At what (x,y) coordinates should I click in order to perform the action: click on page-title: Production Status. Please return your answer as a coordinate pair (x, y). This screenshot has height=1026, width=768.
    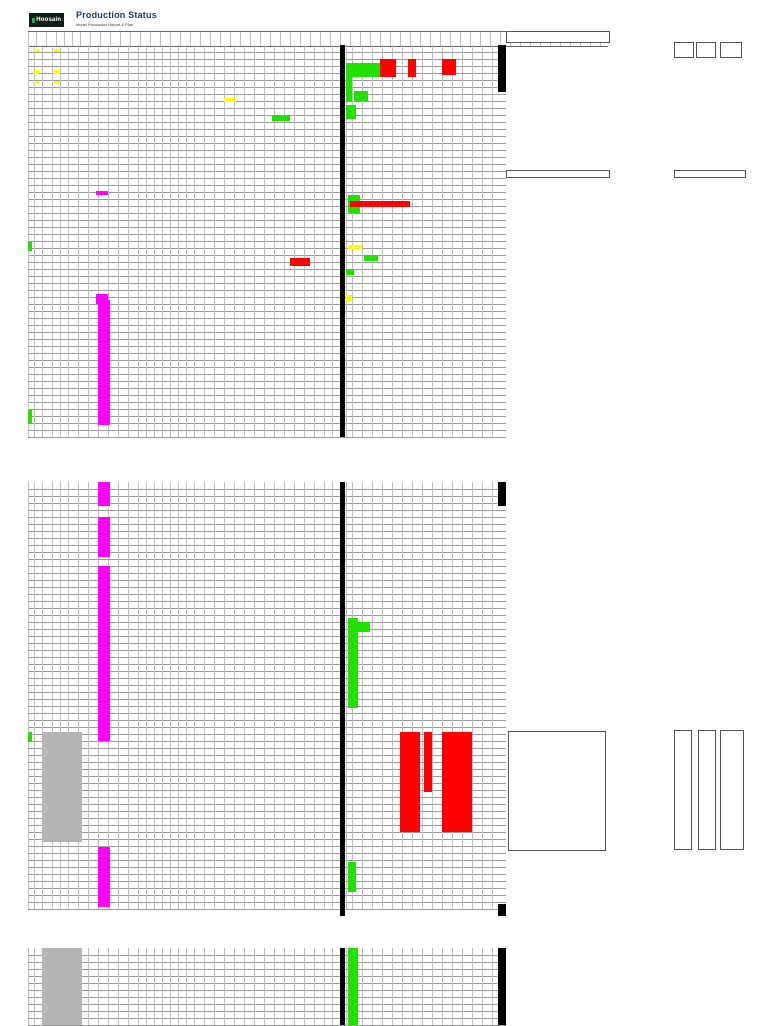
    Looking at the image, I should click on (116, 15).